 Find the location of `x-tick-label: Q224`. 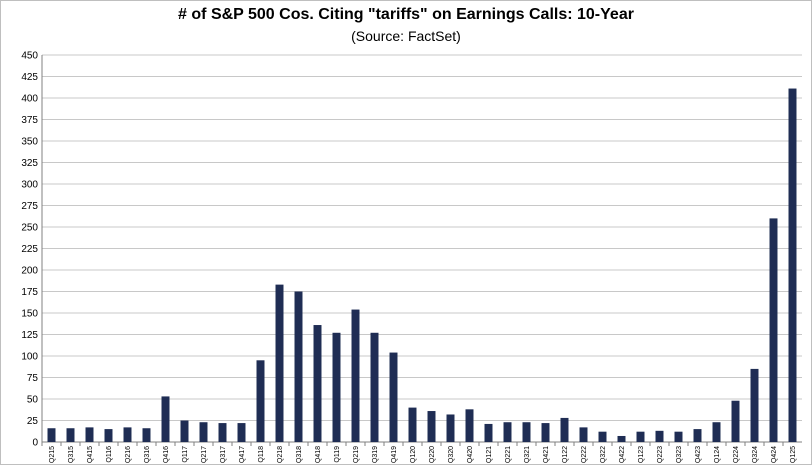

x-tick-label: Q224 is located at coordinates (736, 454).